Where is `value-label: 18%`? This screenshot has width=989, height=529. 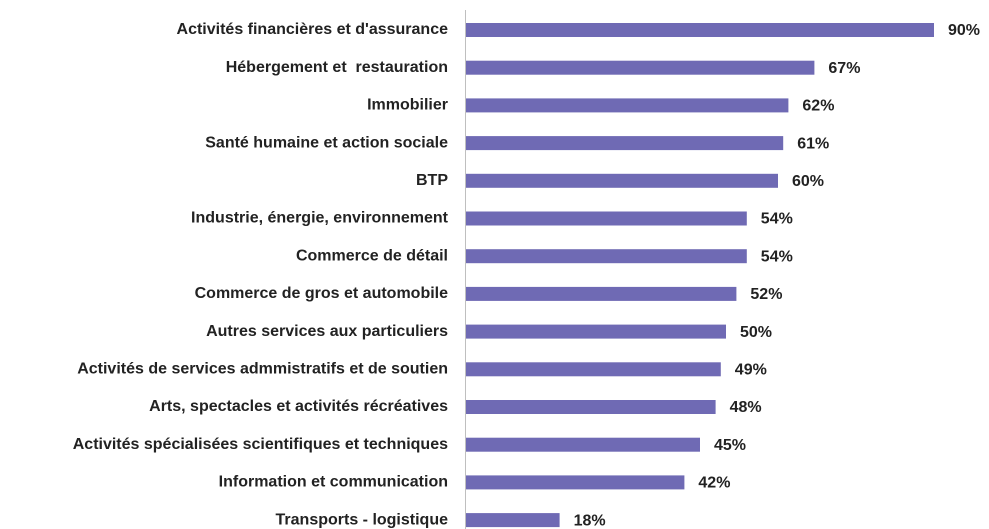 value-label: 18% is located at coordinates (590, 520).